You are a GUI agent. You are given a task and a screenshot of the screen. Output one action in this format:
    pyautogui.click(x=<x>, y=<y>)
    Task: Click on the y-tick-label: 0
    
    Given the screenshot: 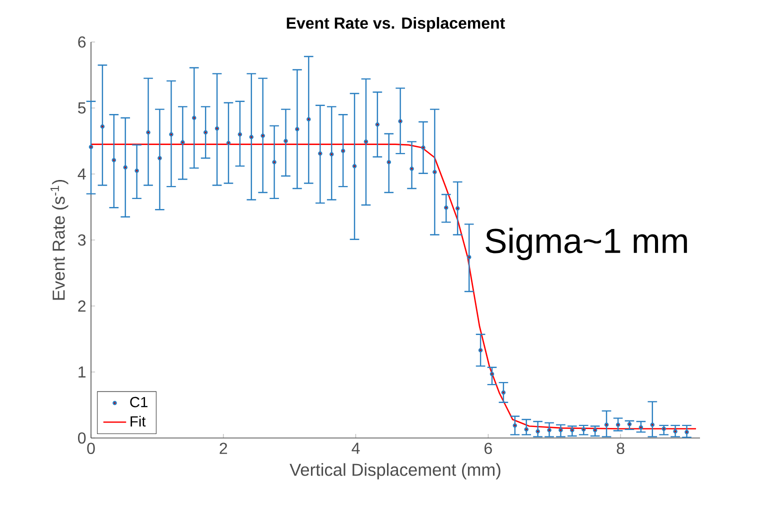 What is the action you would take?
    pyautogui.click(x=82, y=438)
    